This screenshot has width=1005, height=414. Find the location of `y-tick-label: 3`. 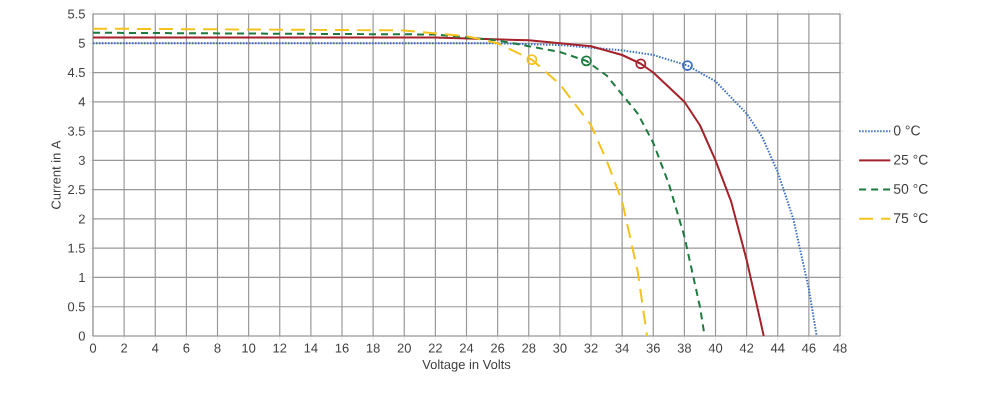

y-tick-label: 3 is located at coordinates (81, 160).